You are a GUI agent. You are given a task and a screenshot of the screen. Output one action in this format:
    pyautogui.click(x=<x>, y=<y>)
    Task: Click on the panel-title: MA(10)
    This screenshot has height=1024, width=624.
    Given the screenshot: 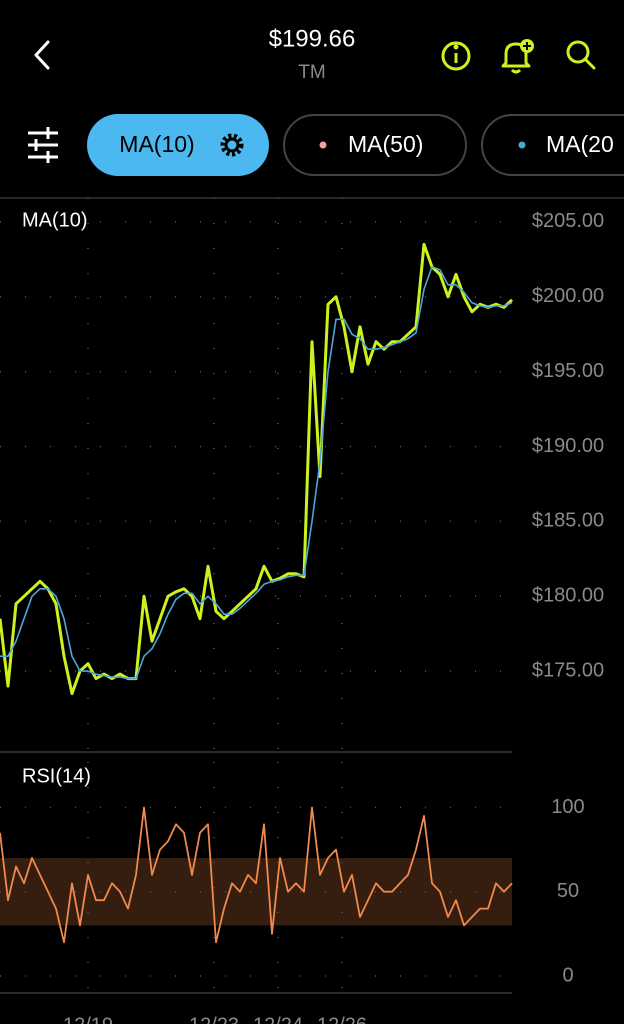 What is the action you would take?
    pyautogui.click(x=55, y=220)
    